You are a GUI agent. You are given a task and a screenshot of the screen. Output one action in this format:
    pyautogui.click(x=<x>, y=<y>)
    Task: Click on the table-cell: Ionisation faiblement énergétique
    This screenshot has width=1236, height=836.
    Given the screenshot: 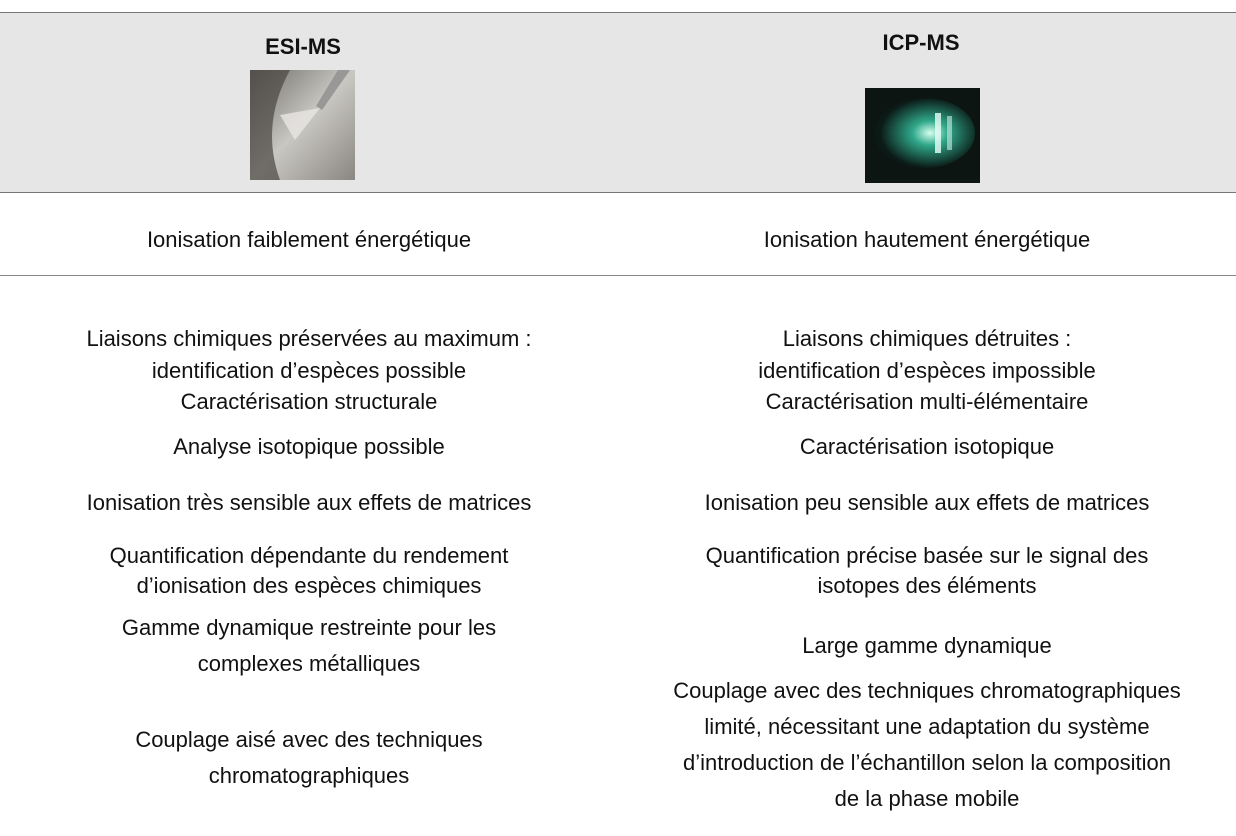 What is the action you would take?
    pyautogui.click(x=309, y=240)
    